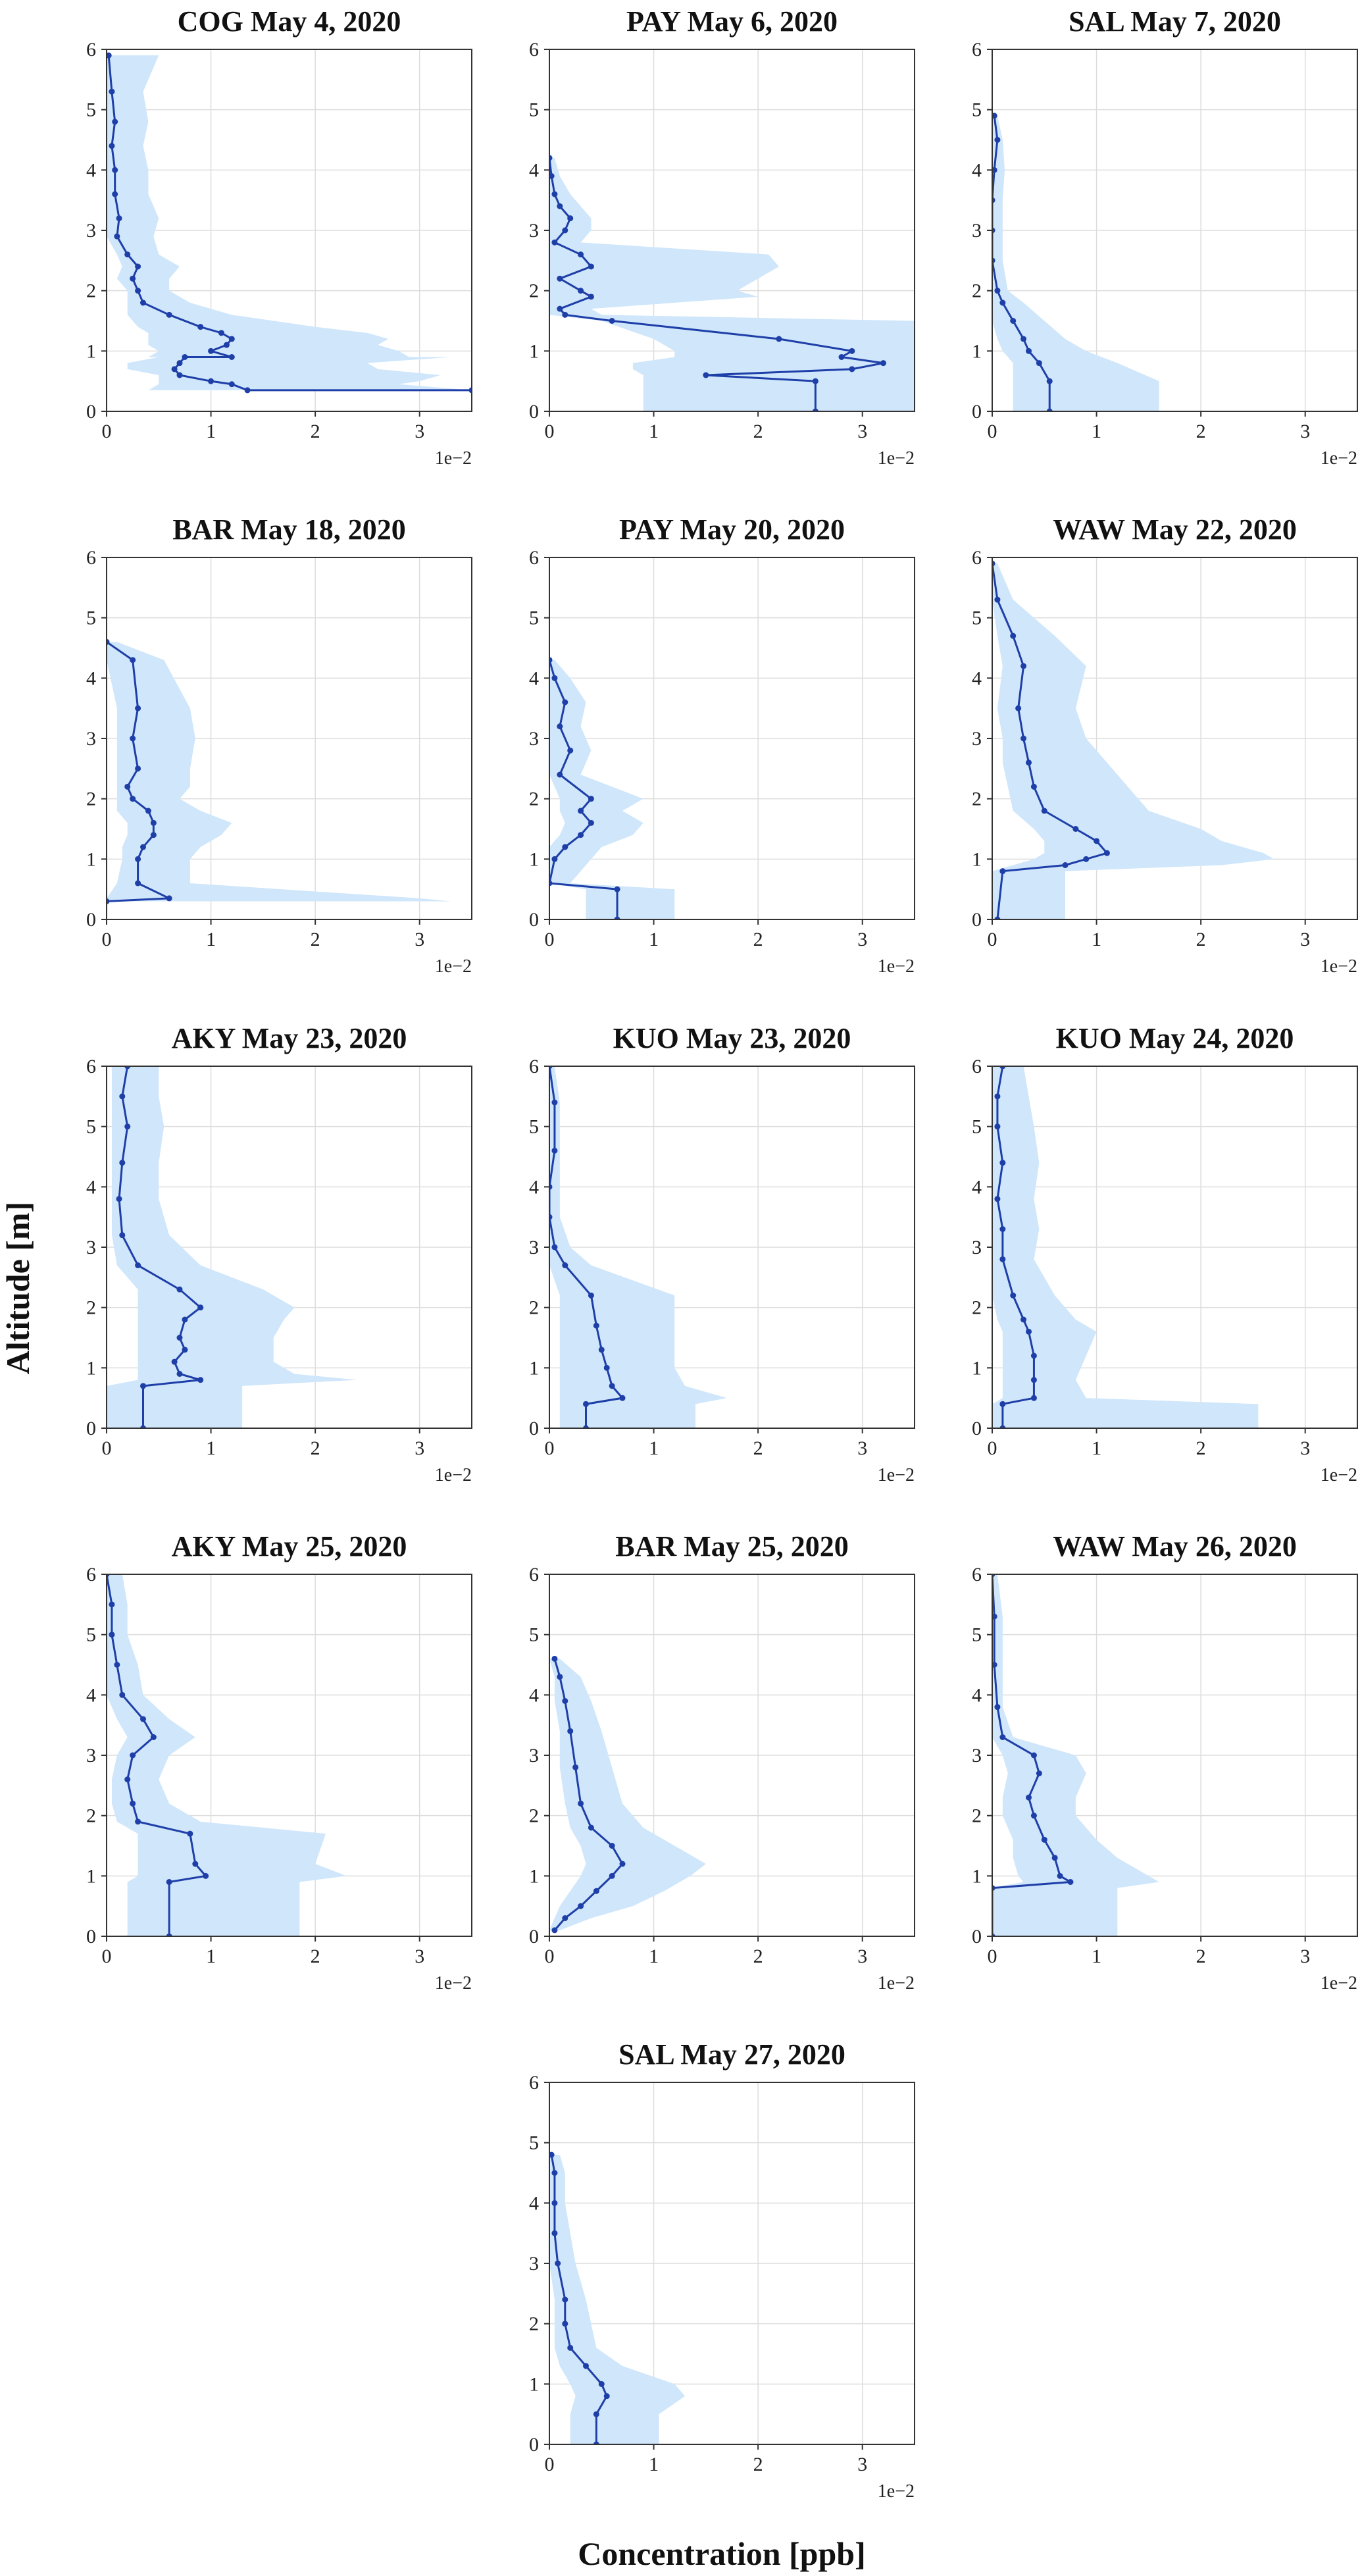  I want to click on panel-title: SAL May 27, 2020, so click(731, 2054).